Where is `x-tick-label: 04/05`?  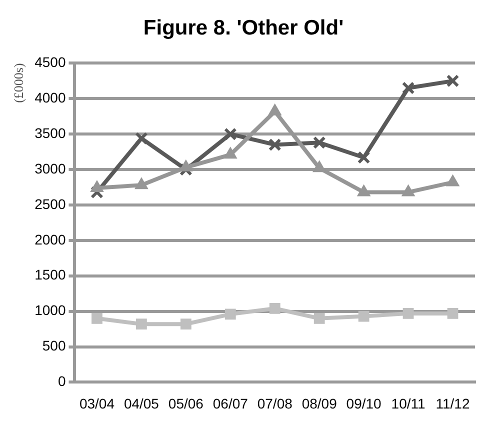 x-tick-label: 04/05 is located at coordinates (142, 403).